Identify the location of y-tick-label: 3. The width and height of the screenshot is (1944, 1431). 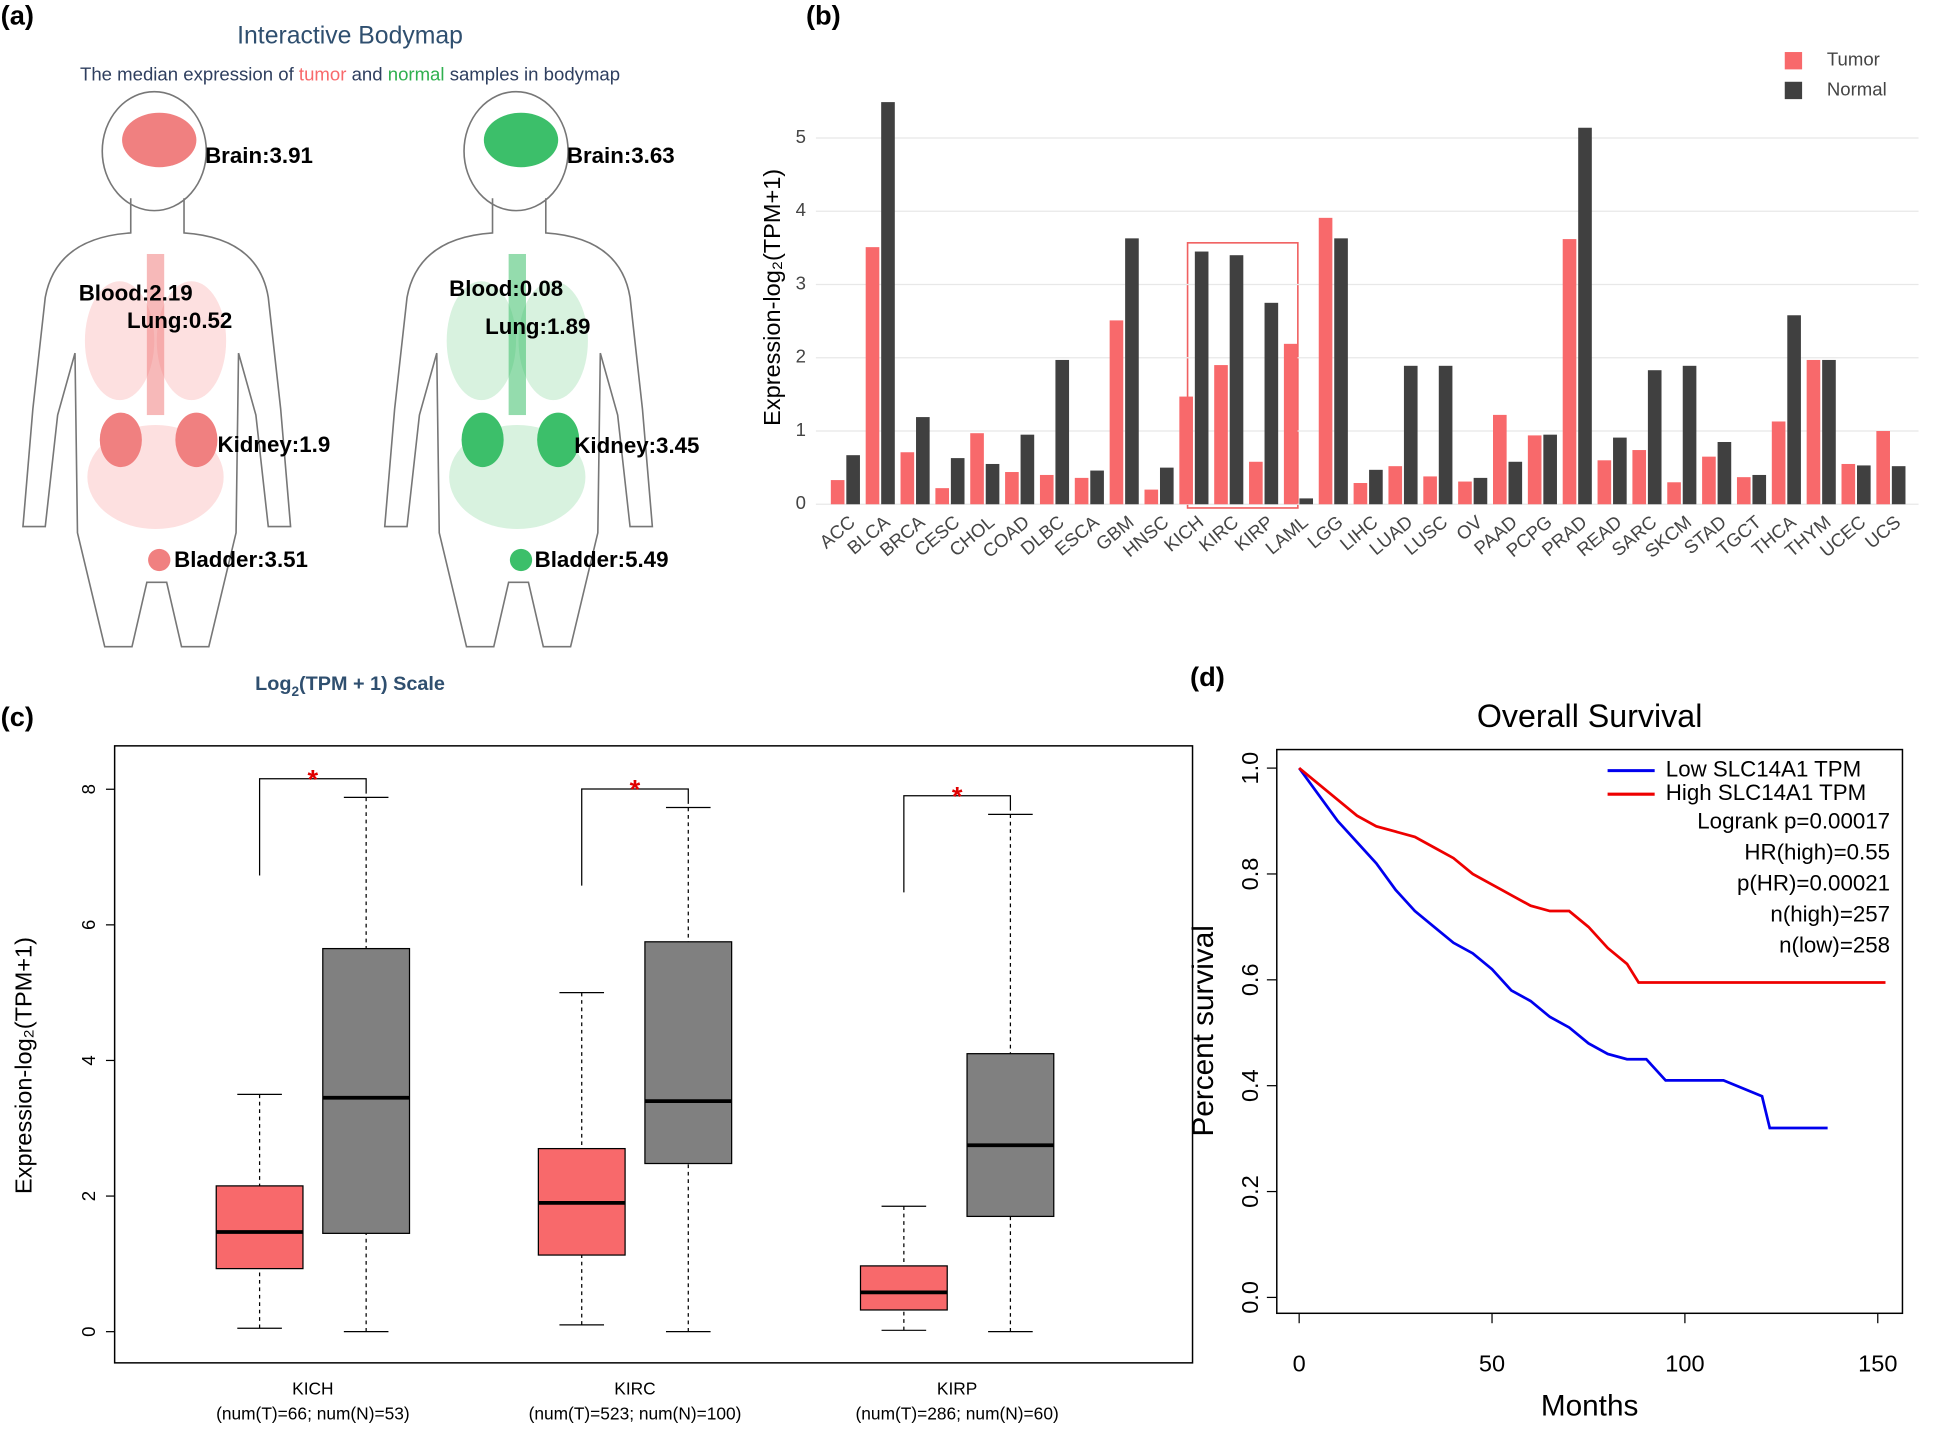
(801, 282).